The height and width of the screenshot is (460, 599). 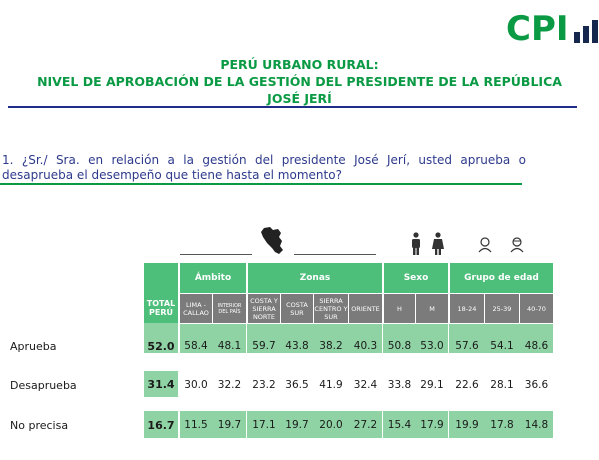 I want to click on row-noprecisa-bg, so click(x=366, y=424).